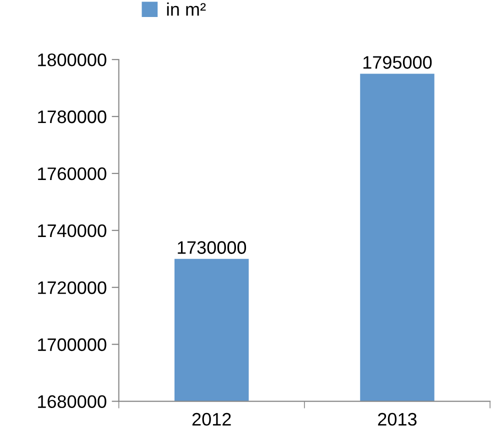  What do you see at coordinates (211, 419) in the screenshot?
I see `x-tick-label: 2012` at bounding box center [211, 419].